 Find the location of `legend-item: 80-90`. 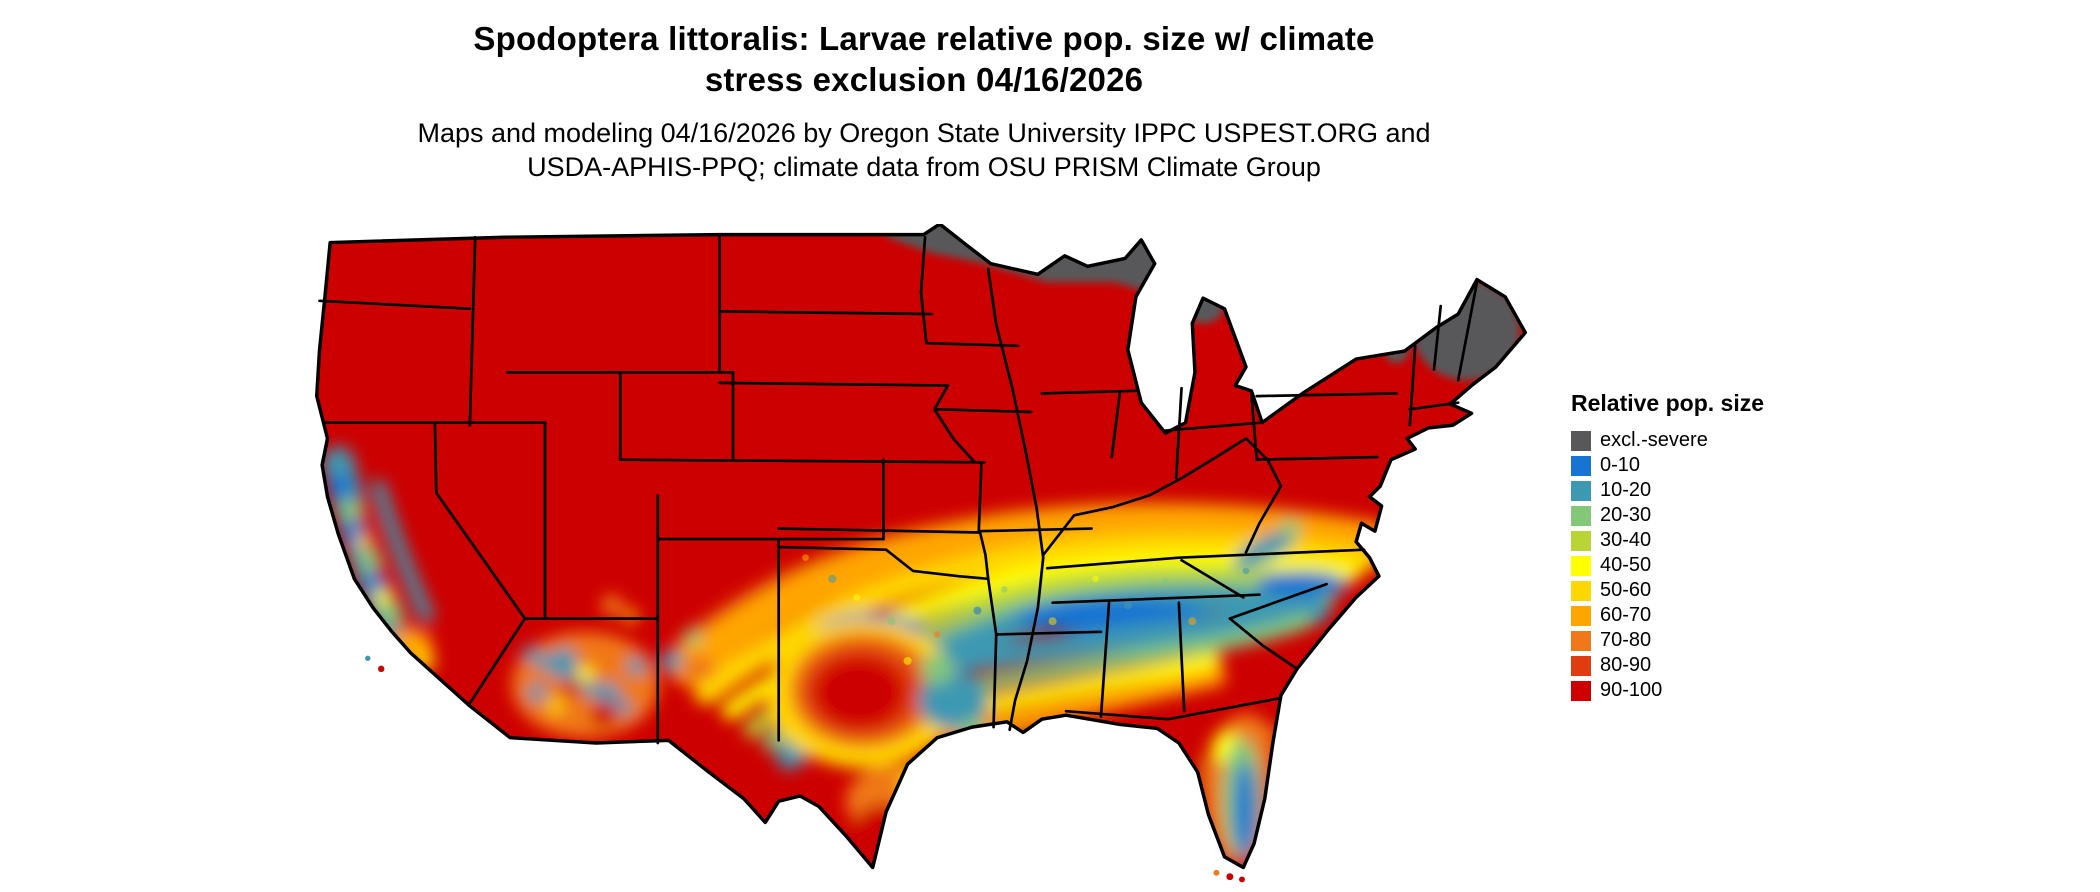

legend-item: 80-90 is located at coordinates (1667, 665).